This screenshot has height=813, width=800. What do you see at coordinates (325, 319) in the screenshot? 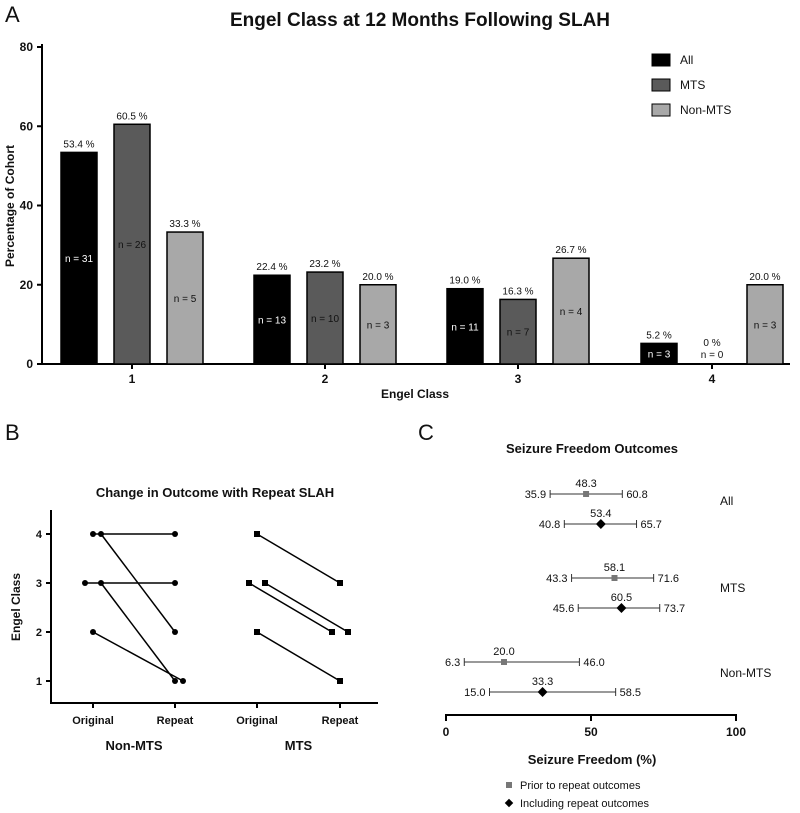
I see `bar-n-label: n = 10` at bounding box center [325, 319].